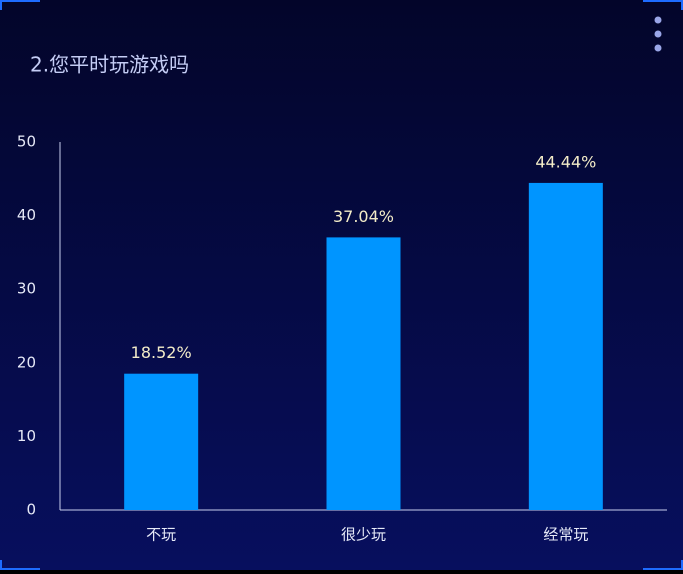 The image size is (683, 574). Describe the element at coordinates (363, 535) in the screenshot. I see `x-tick-label: 很少玩` at that location.